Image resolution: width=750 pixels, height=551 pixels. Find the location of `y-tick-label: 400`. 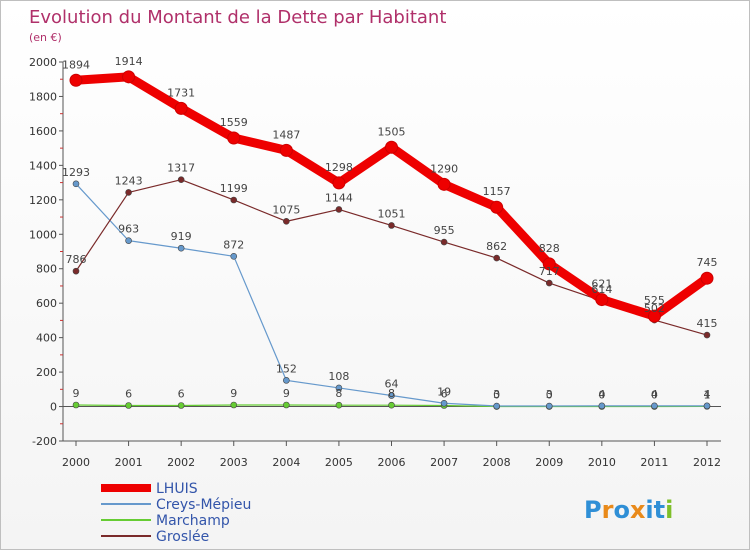

y-tick-label: 400 is located at coordinates (46, 338).